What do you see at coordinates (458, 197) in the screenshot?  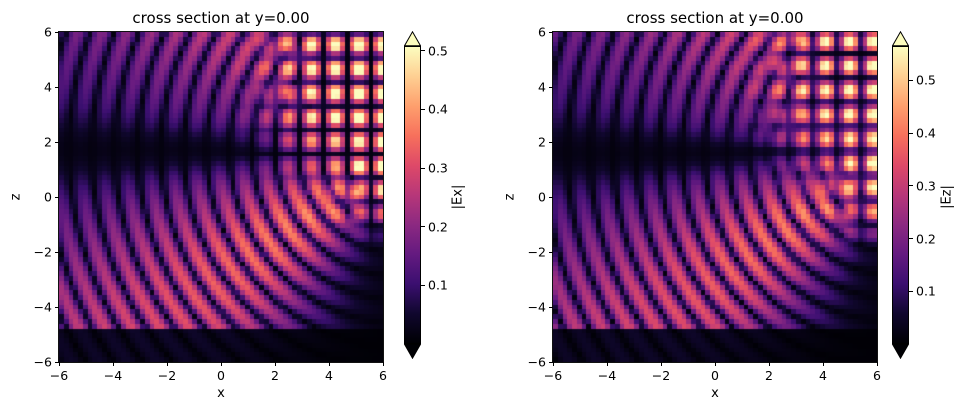 I see `ex-colorbar-label: |Ex|` at bounding box center [458, 197].